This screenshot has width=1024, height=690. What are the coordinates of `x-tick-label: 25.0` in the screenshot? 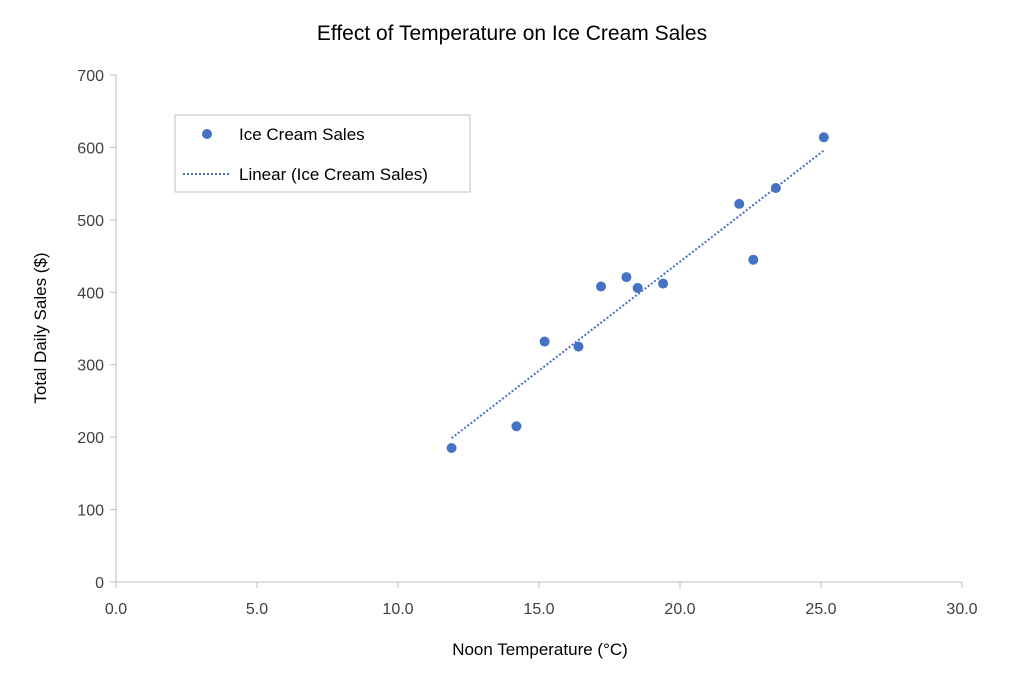 It's located at (820, 609).